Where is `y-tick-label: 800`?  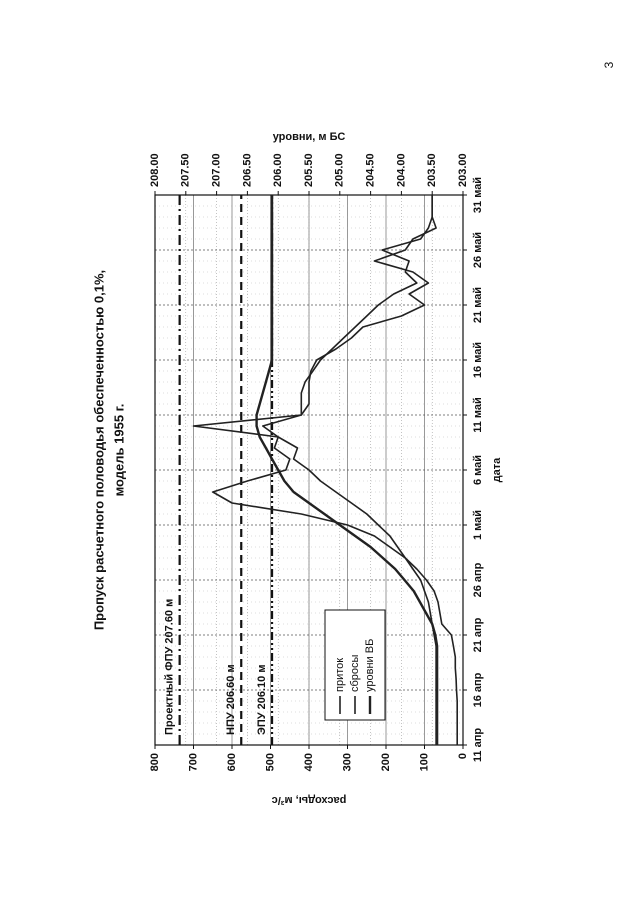
y-tick-label: 800 is located at coordinates (155, 762).